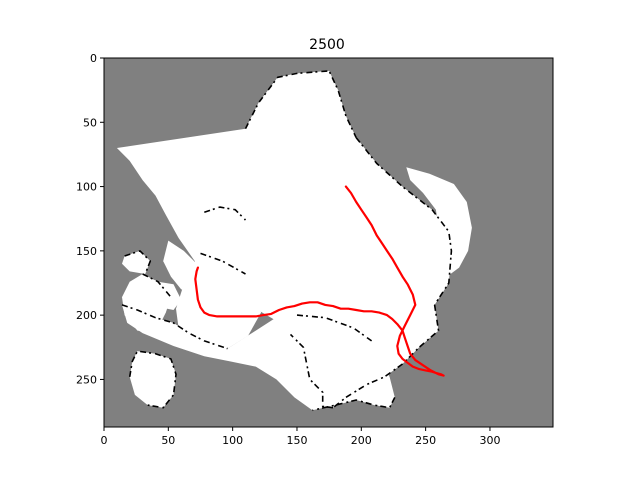  What do you see at coordinates (93, 58) in the screenshot?
I see `y-tick-label: 0` at bounding box center [93, 58].